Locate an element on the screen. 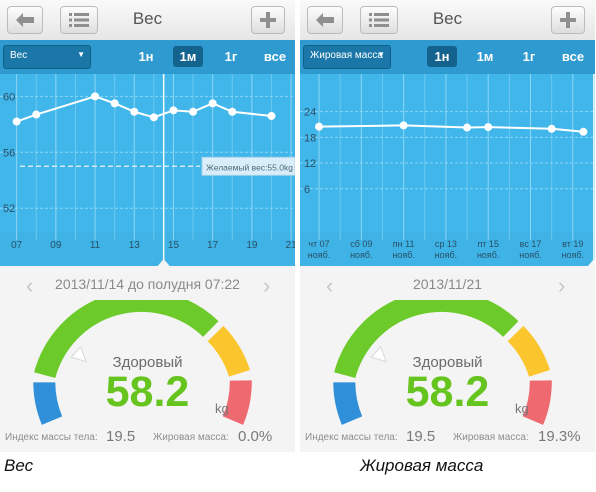  metric-dropdown-label: Вес is located at coordinates (19, 55).